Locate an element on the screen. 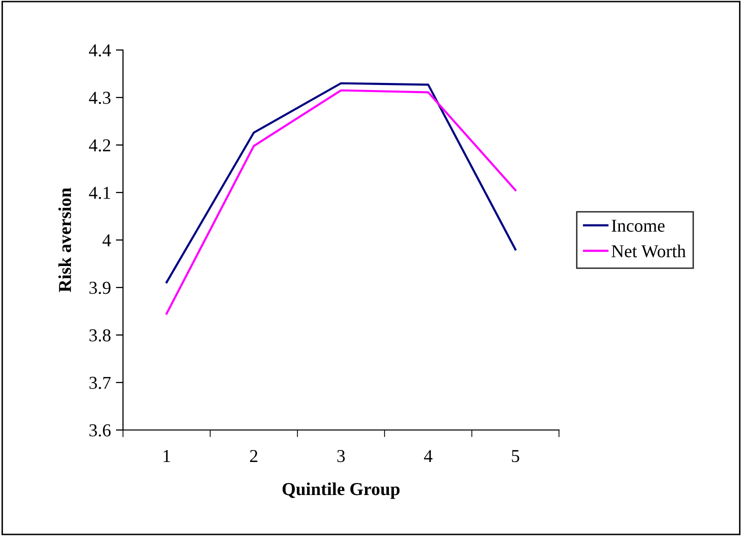  y-tick-label: 4 is located at coordinates (106, 240).